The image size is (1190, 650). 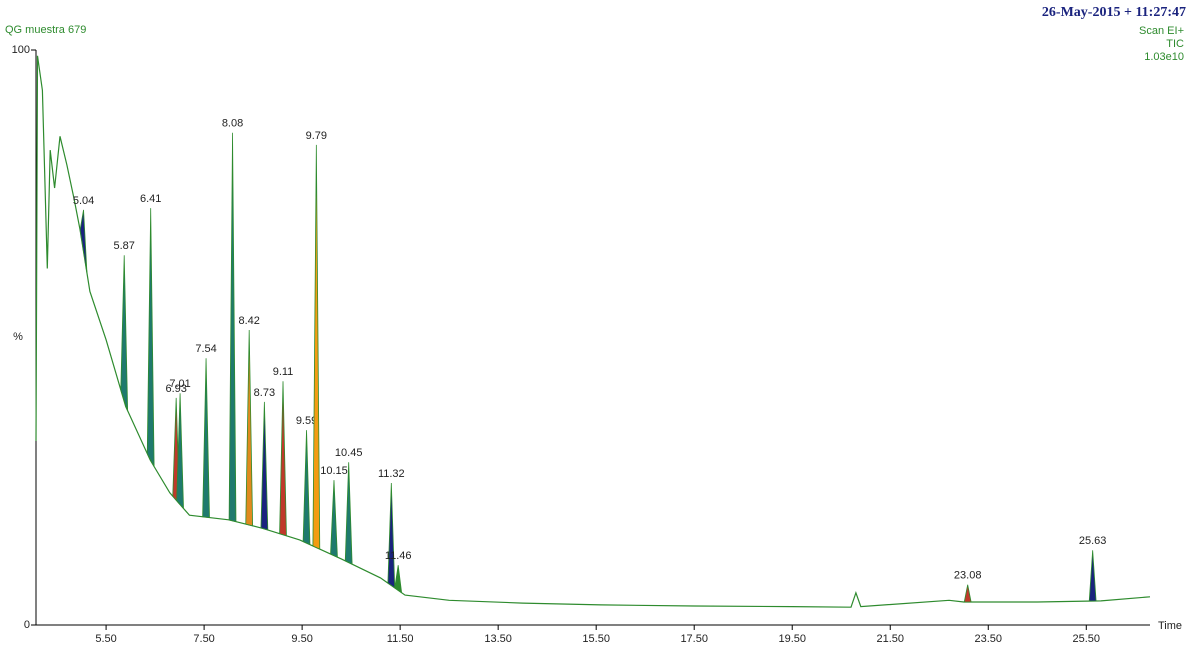 What do you see at coordinates (264, 393) in the screenshot?
I see `peak-label: 8.73` at bounding box center [264, 393].